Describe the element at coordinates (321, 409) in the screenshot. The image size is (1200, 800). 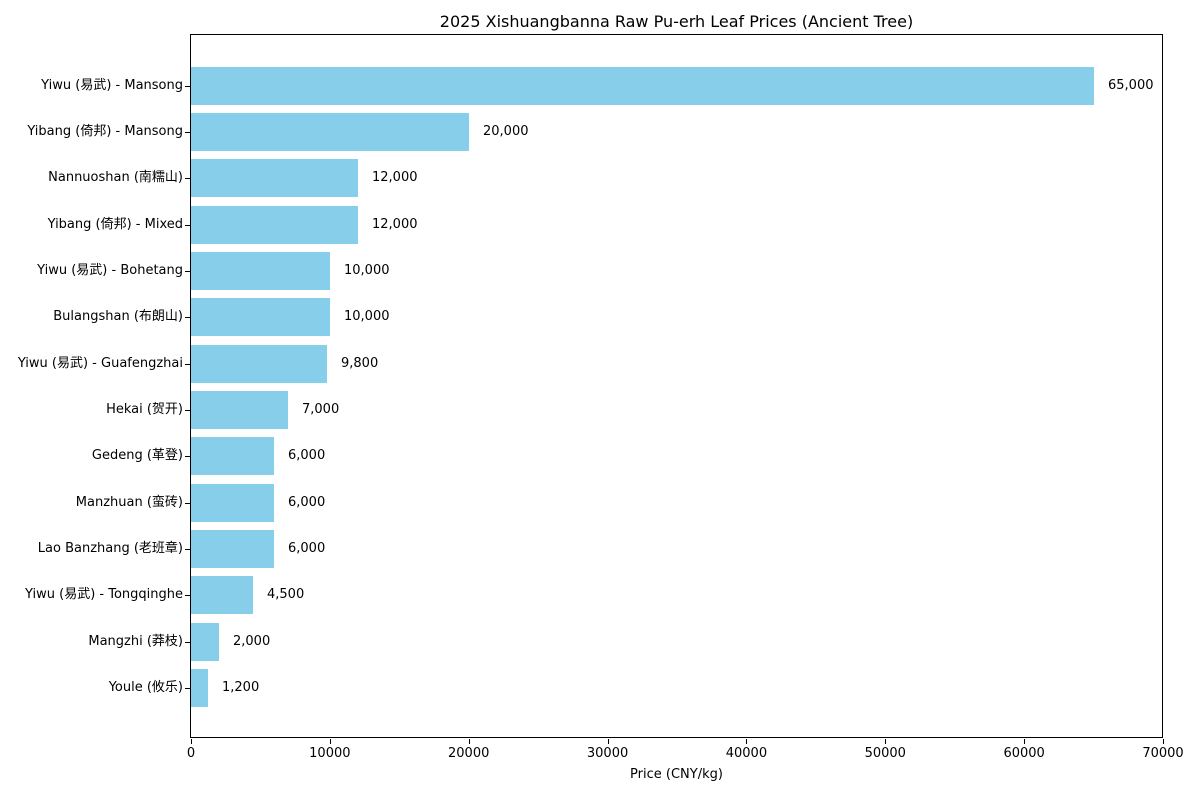
I see `bar-value-label: 7,000` at that location.